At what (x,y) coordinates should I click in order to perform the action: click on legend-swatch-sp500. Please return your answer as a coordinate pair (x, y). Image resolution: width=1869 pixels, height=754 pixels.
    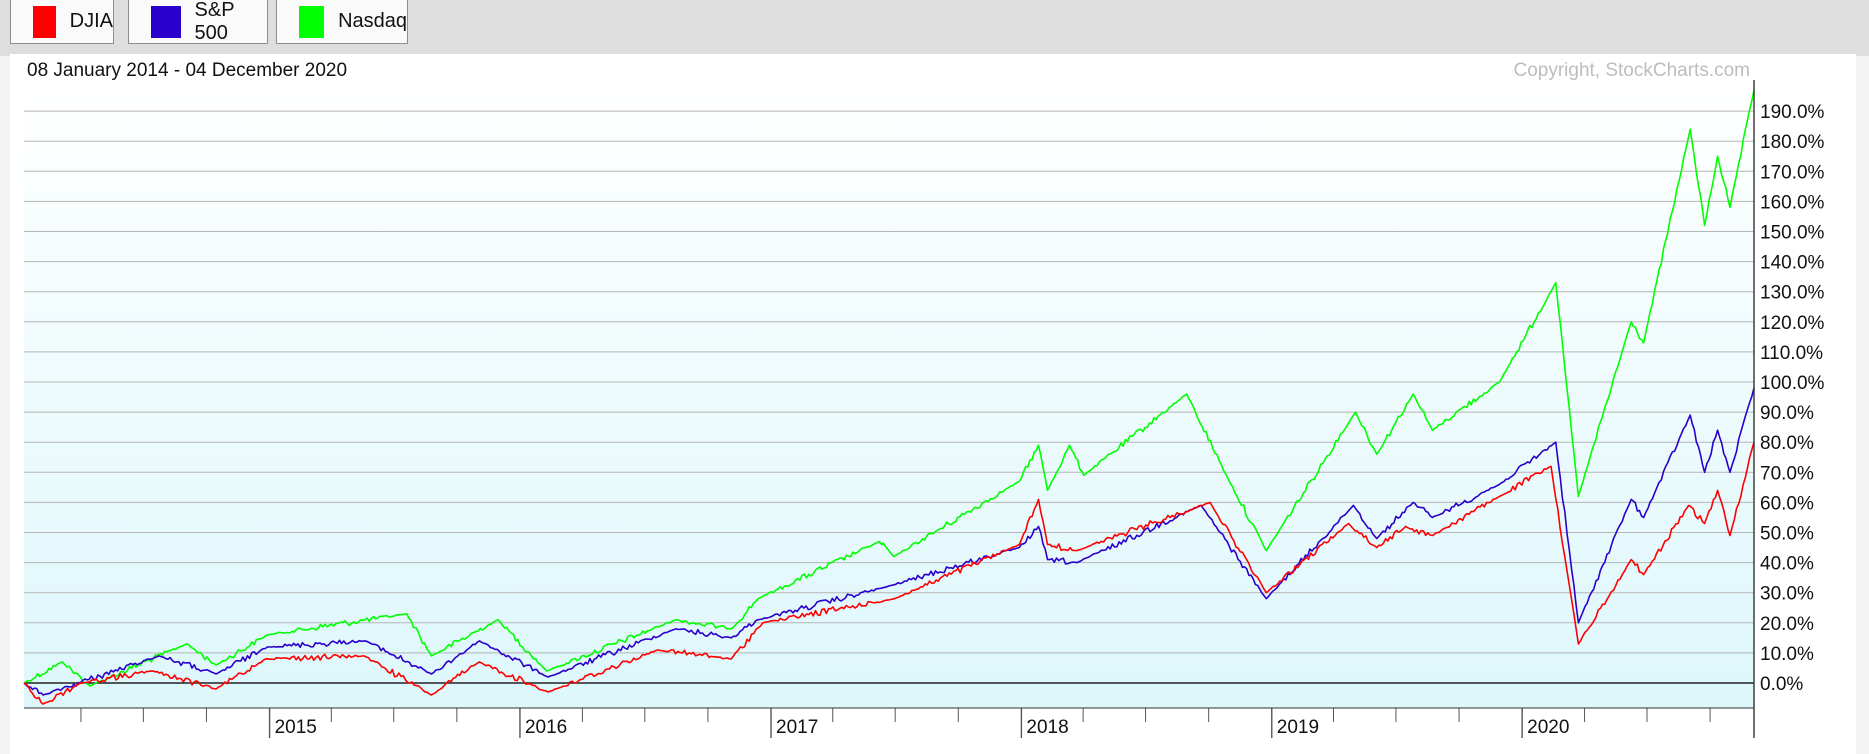
    Looking at the image, I should click on (166, 21).